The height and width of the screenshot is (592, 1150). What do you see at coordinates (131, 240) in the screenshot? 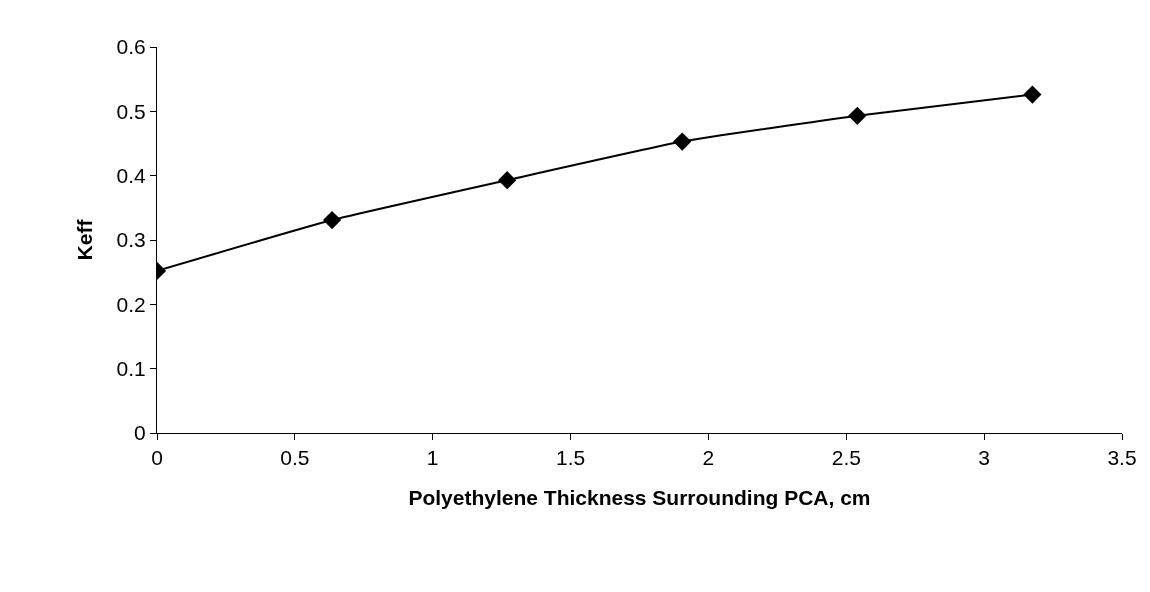
I see `y-tick-label: 0.3` at bounding box center [131, 240].